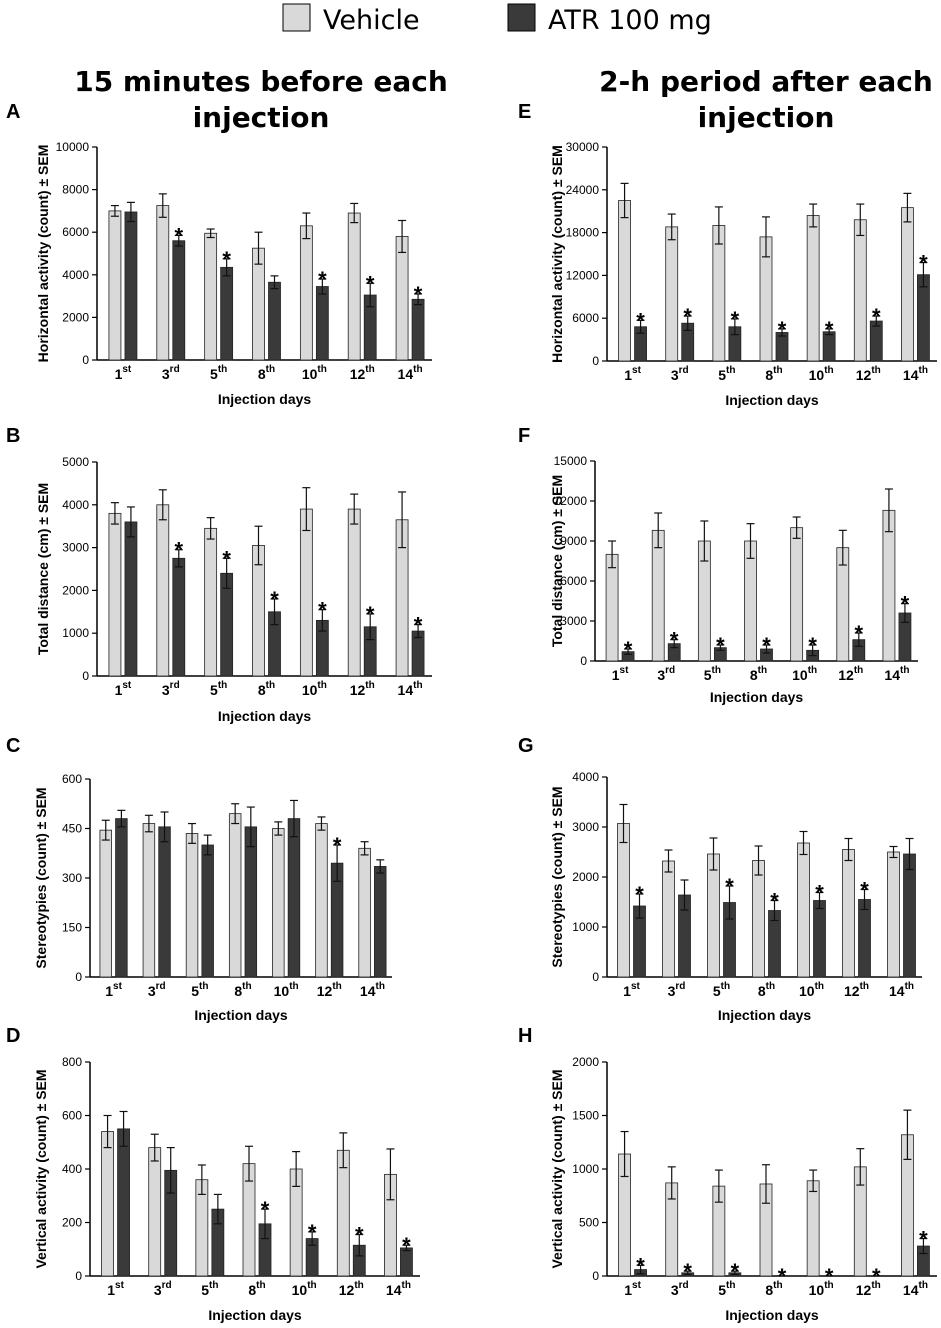 The width and height of the screenshot is (941, 1328). Describe the element at coordinates (526, 746) in the screenshot. I see `panel-letter: G` at that location.